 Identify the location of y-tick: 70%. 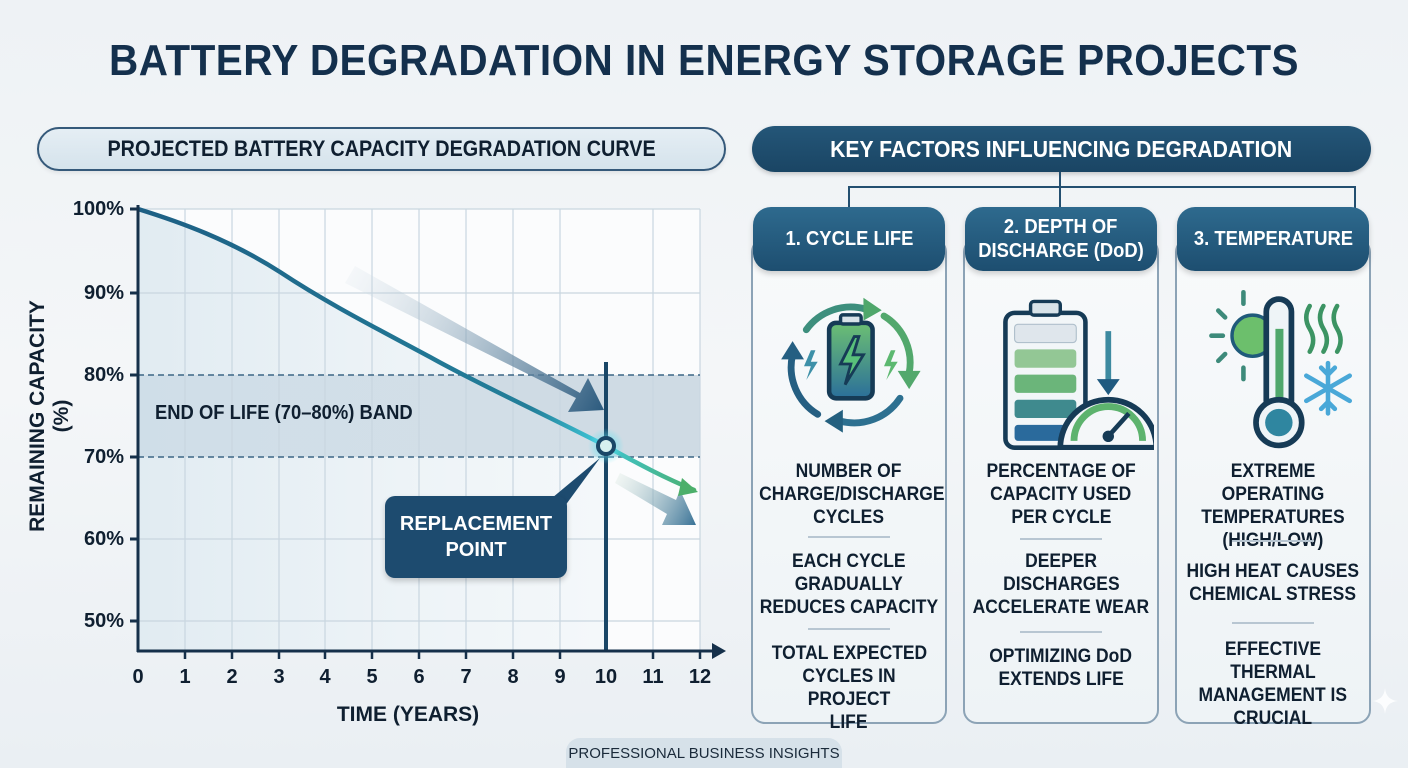
(103, 457).